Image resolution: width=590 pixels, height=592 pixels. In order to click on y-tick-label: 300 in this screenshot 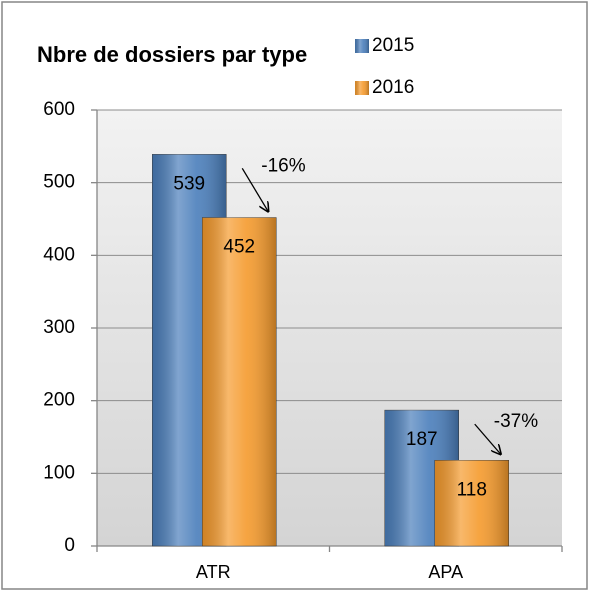, I will do `click(59, 327)`.